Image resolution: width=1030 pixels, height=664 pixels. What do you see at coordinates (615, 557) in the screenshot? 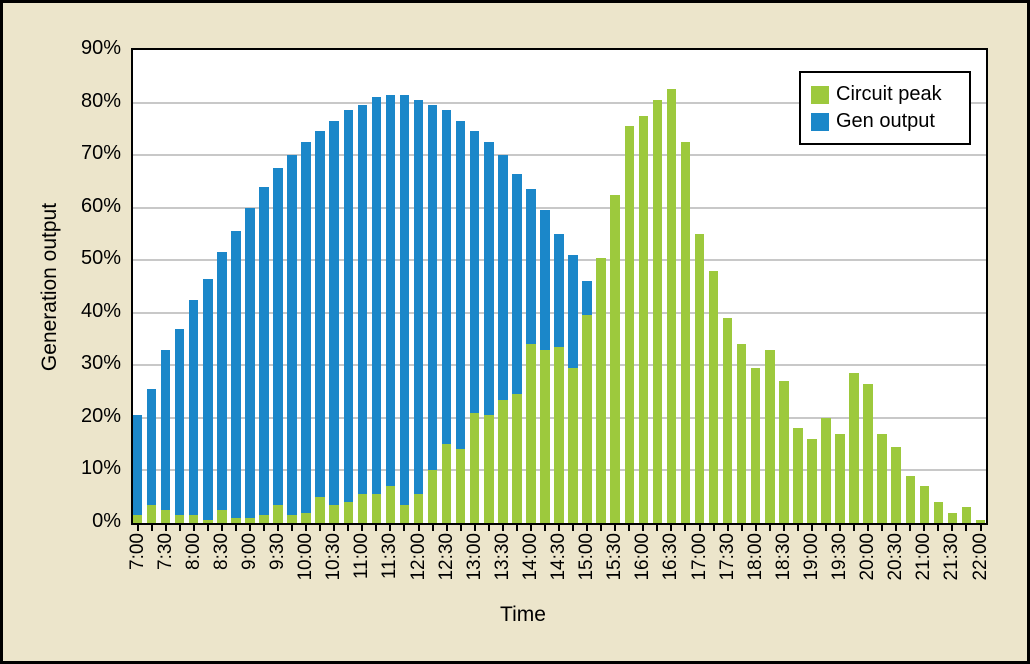
I see `x-tick-label: 15:30` at bounding box center [615, 557].